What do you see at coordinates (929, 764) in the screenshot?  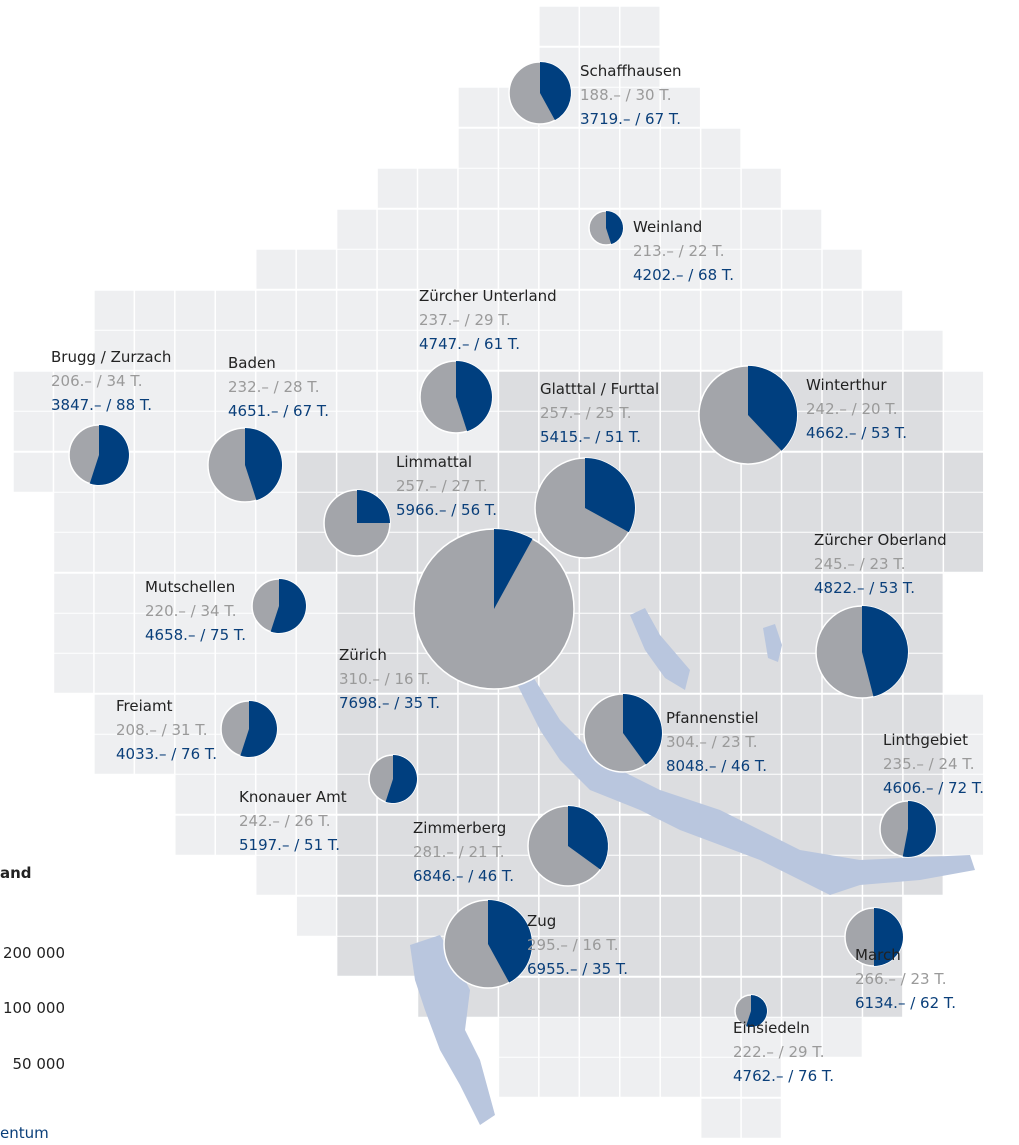 I see `region-rent: 235.– / 24 T.` at bounding box center [929, 764].